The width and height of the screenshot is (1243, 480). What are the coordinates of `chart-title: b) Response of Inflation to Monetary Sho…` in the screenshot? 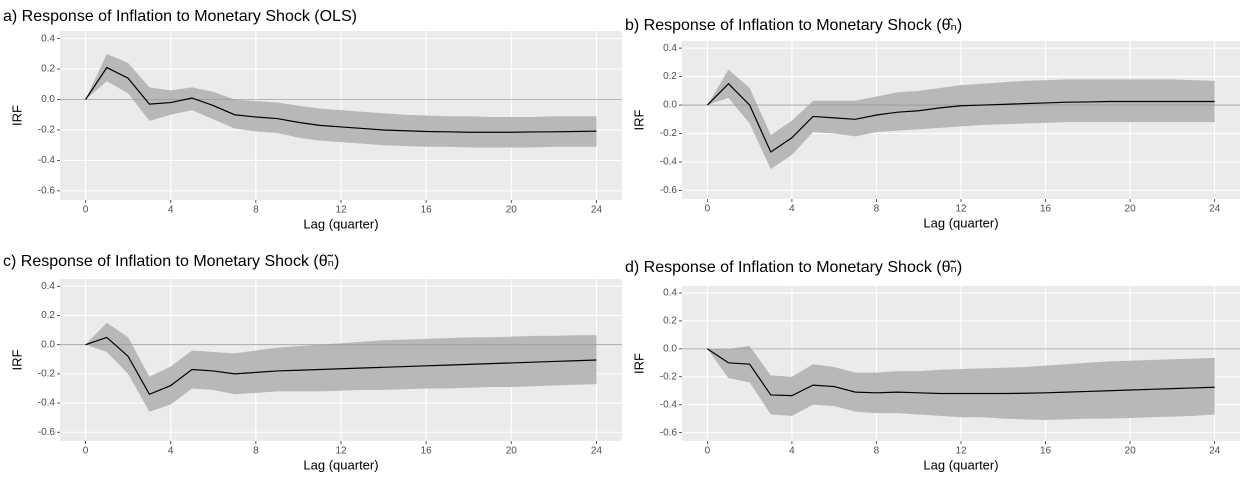 It's located at (793, 25).